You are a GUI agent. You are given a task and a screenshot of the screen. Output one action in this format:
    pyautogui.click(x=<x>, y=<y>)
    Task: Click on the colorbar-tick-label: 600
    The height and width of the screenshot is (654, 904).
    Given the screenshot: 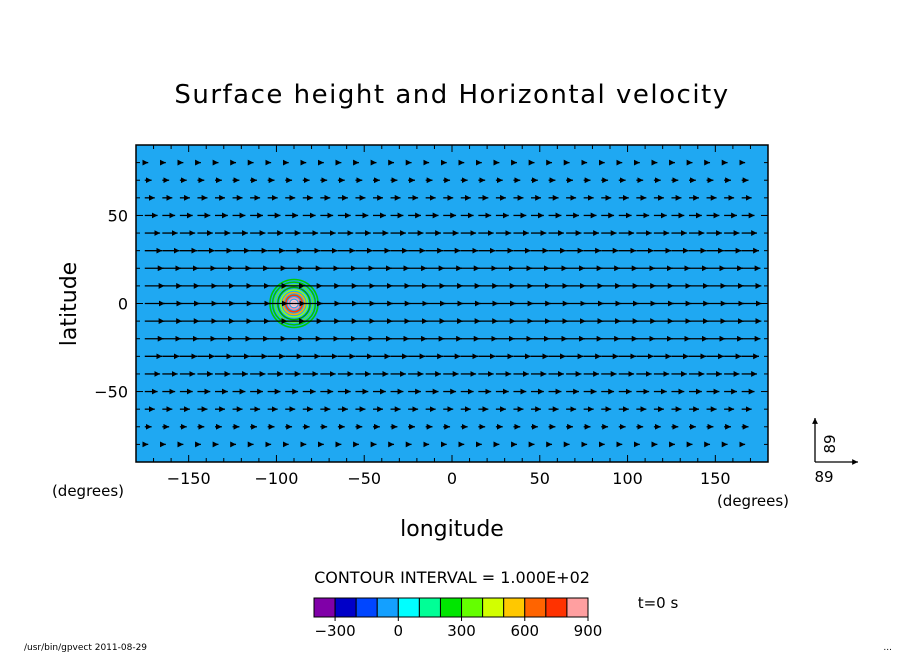 What is the action you would take?
    pyautogui.click(x=524, y=631)
    